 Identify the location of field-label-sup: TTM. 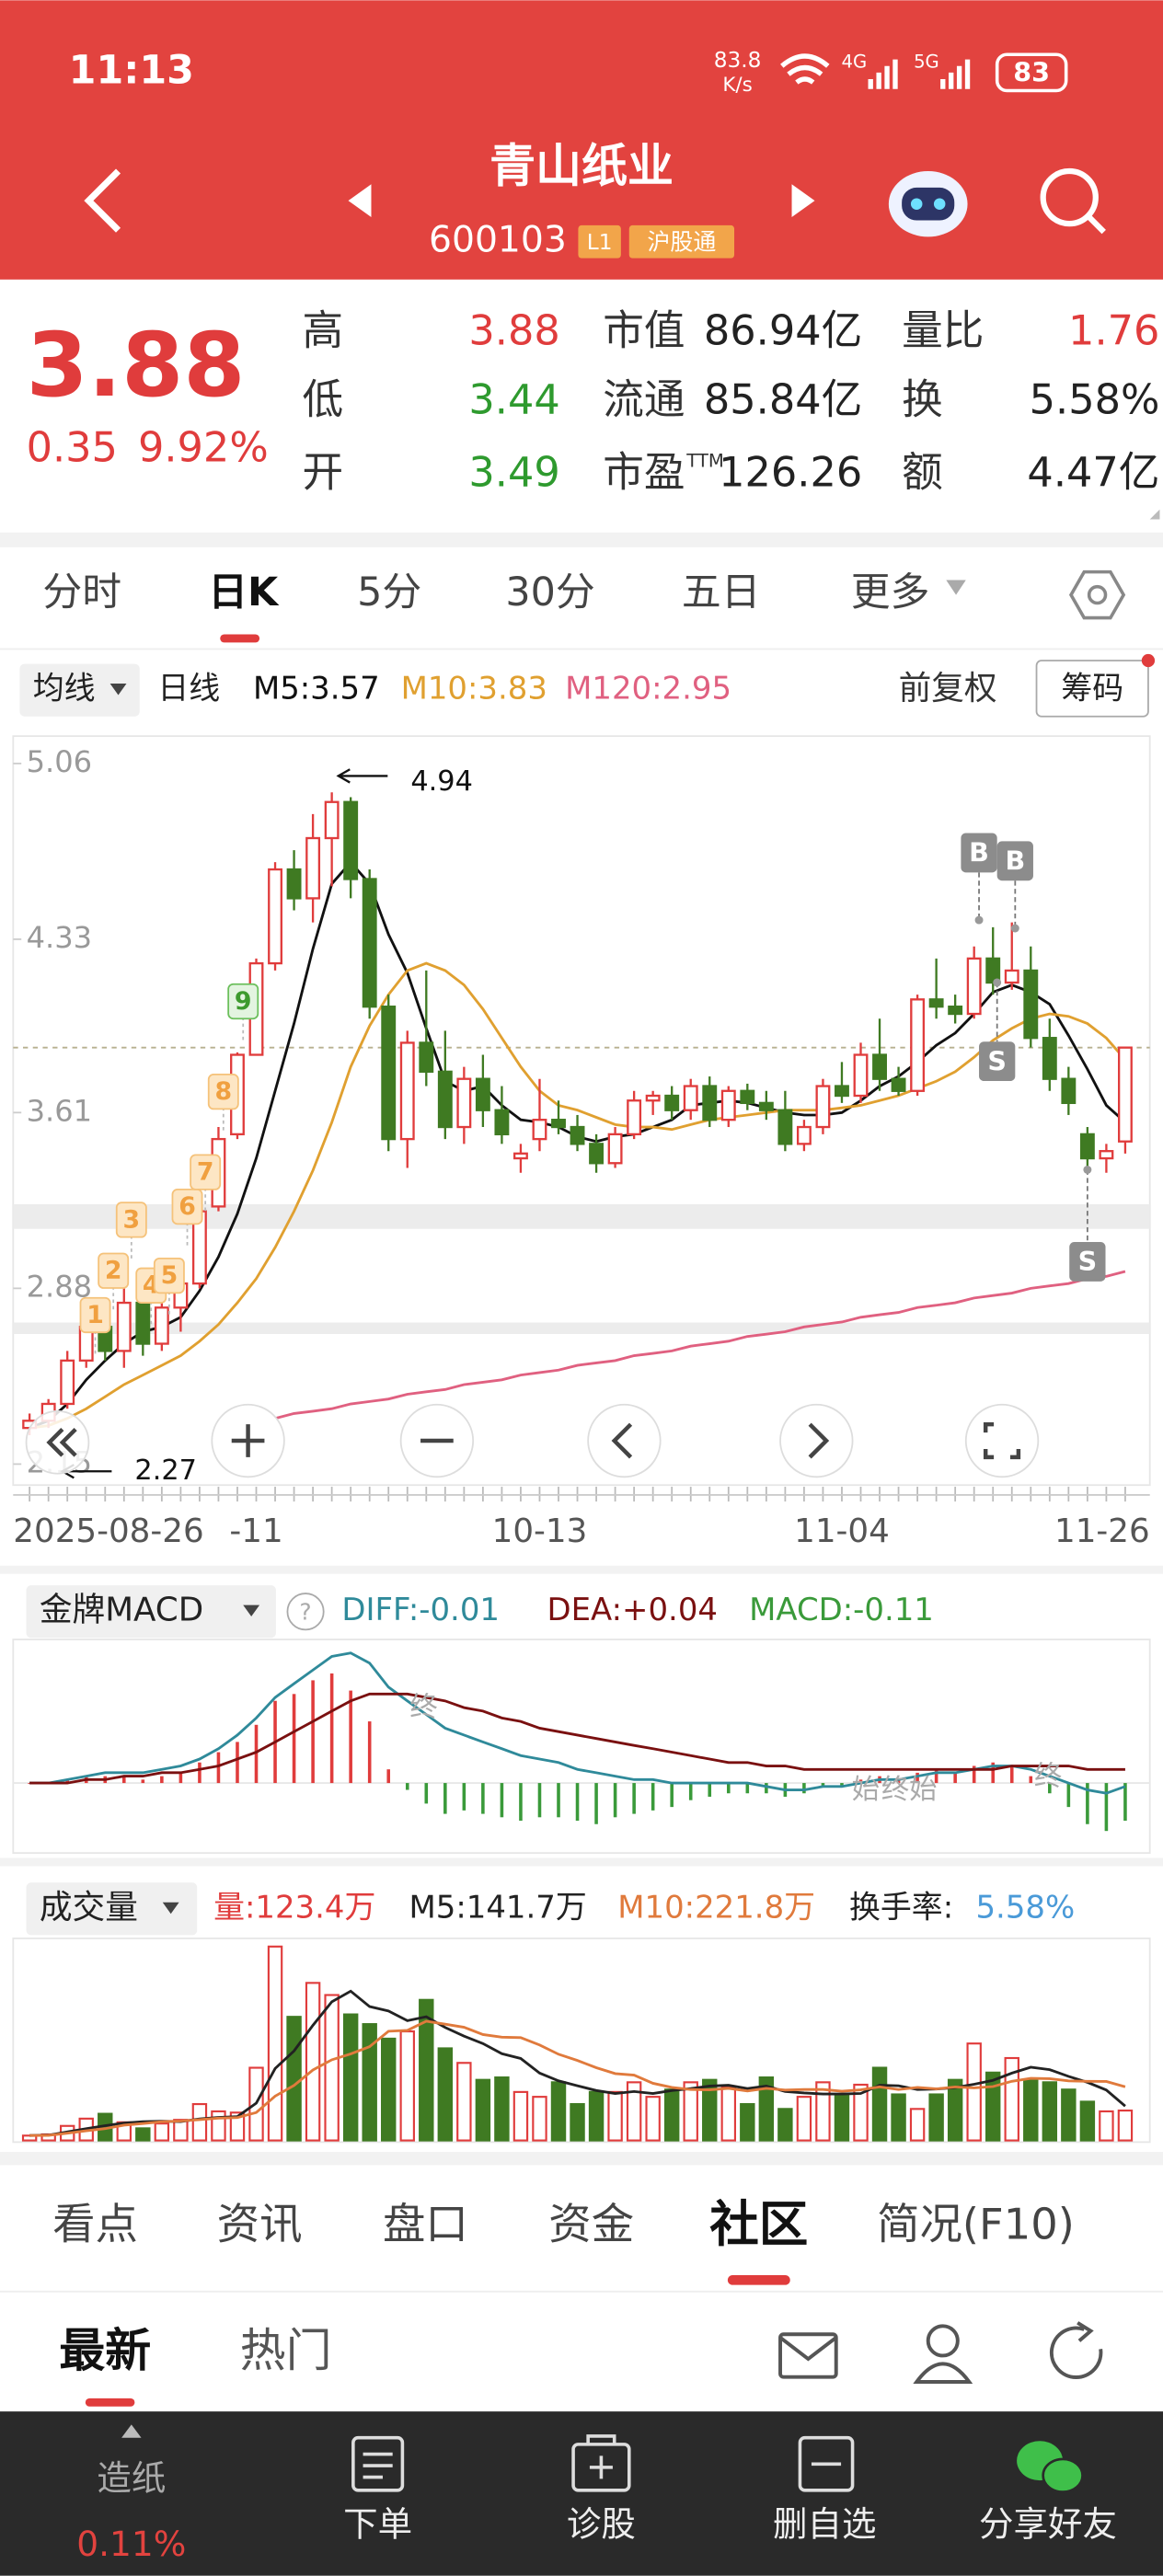
(704, 460).